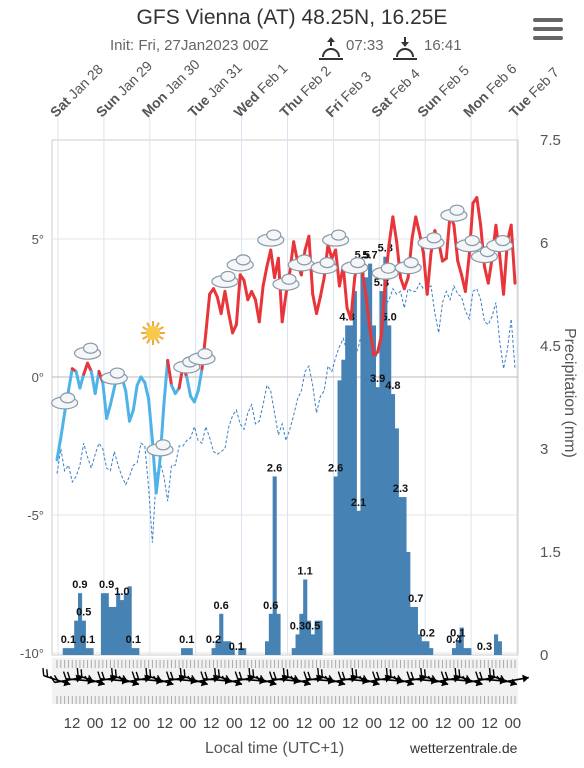 Image resolution: width=584 pixels, height=768 pixels. I want to click on precip-label: 2.6, so click(274, 468).